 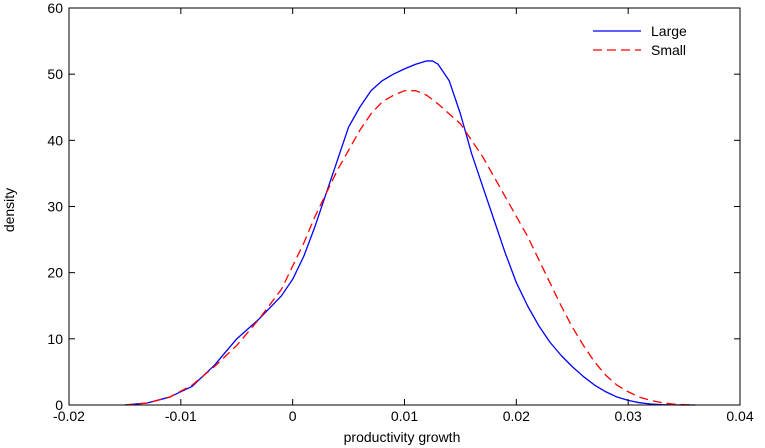 I want to click on x-tick-label: -0.02, so click(x=69, y=416).